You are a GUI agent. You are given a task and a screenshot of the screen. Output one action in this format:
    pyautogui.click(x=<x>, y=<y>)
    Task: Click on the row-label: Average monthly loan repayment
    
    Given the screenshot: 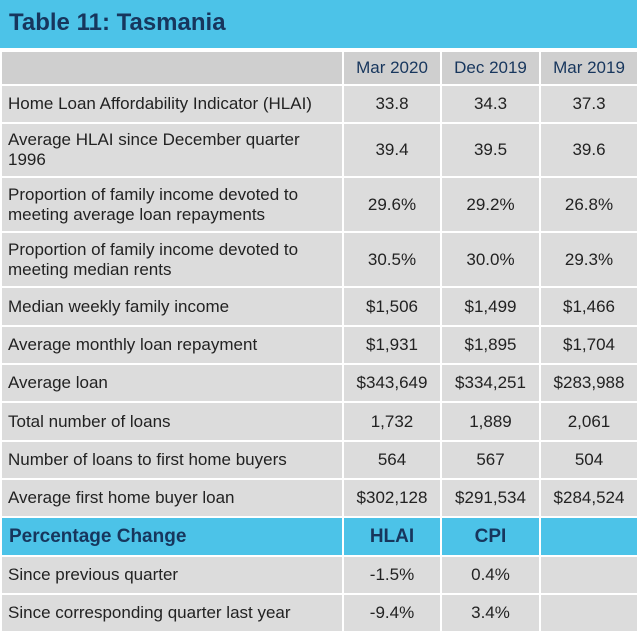 What is the action you would take?
    pyautogui.click(x=172, y=345)
    